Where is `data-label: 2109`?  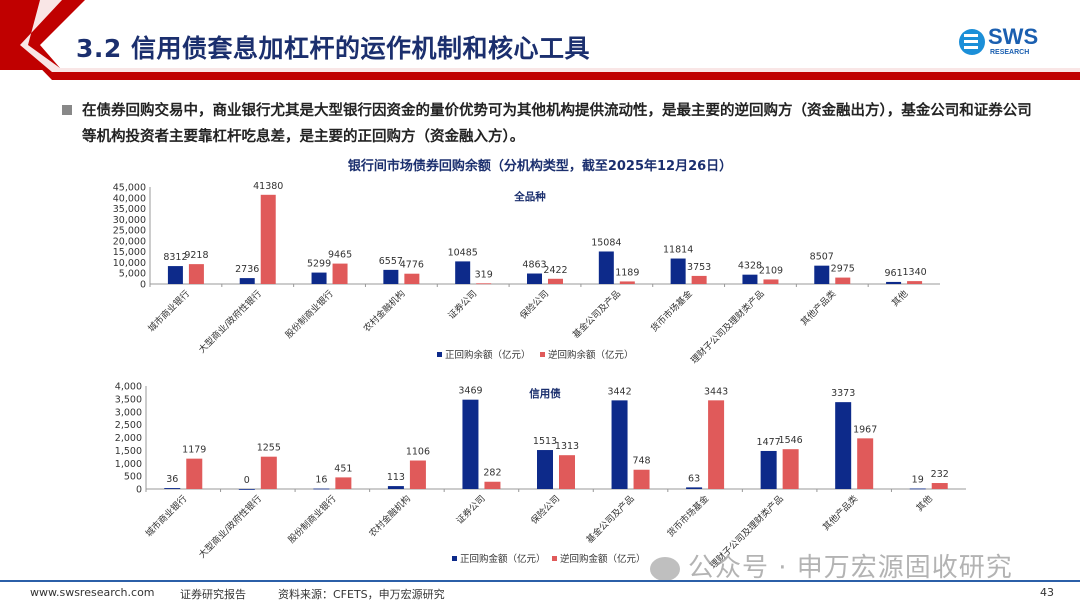
data-label: 2109 is located at coordinates (771, 270).